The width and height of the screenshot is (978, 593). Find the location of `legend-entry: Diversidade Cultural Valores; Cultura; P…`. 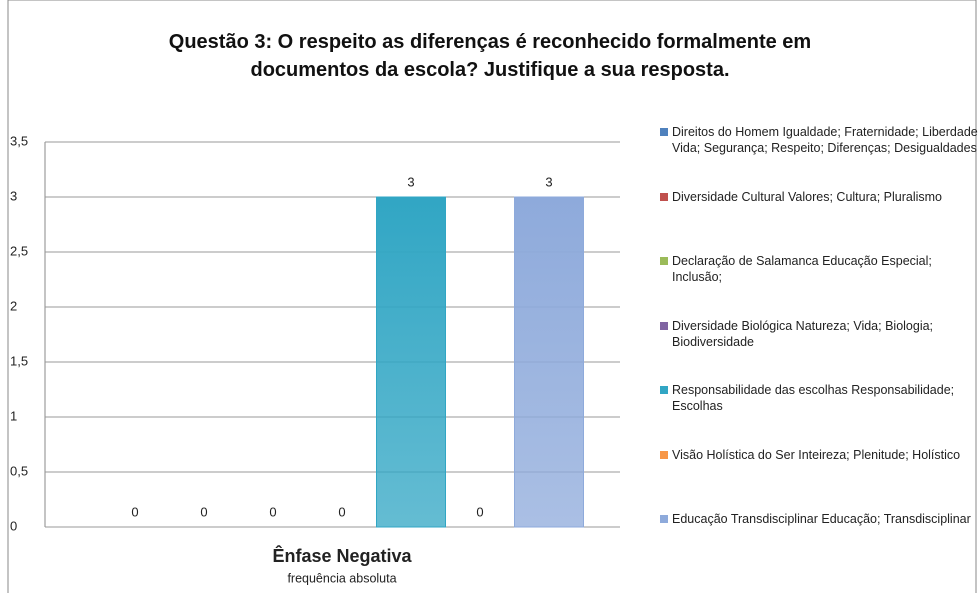

legend-entry: Diversidade Cultural Valores; Cultura; P… is located at coordinates (819, 197).